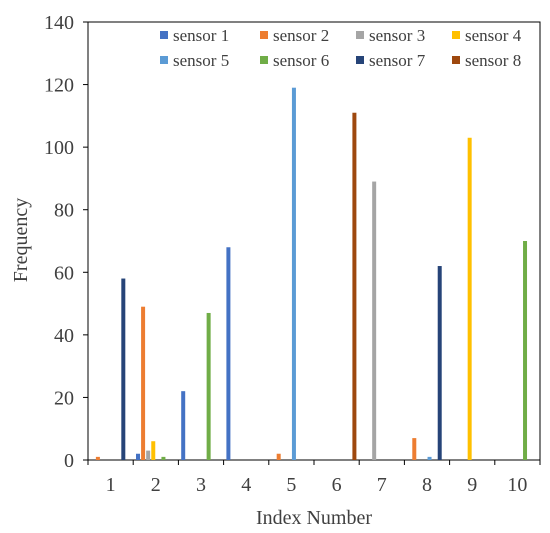 This screenshot has width=550, height=533. I want to click on legend-label: sensor 5, so click(201, 60).